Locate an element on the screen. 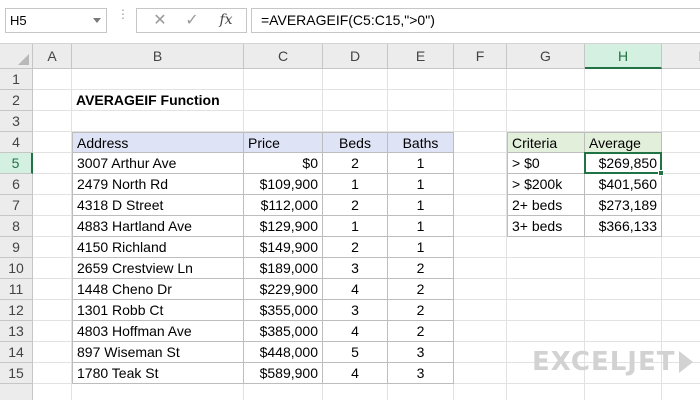  table-cell: $149,900 is located at coordinates (283, 247).